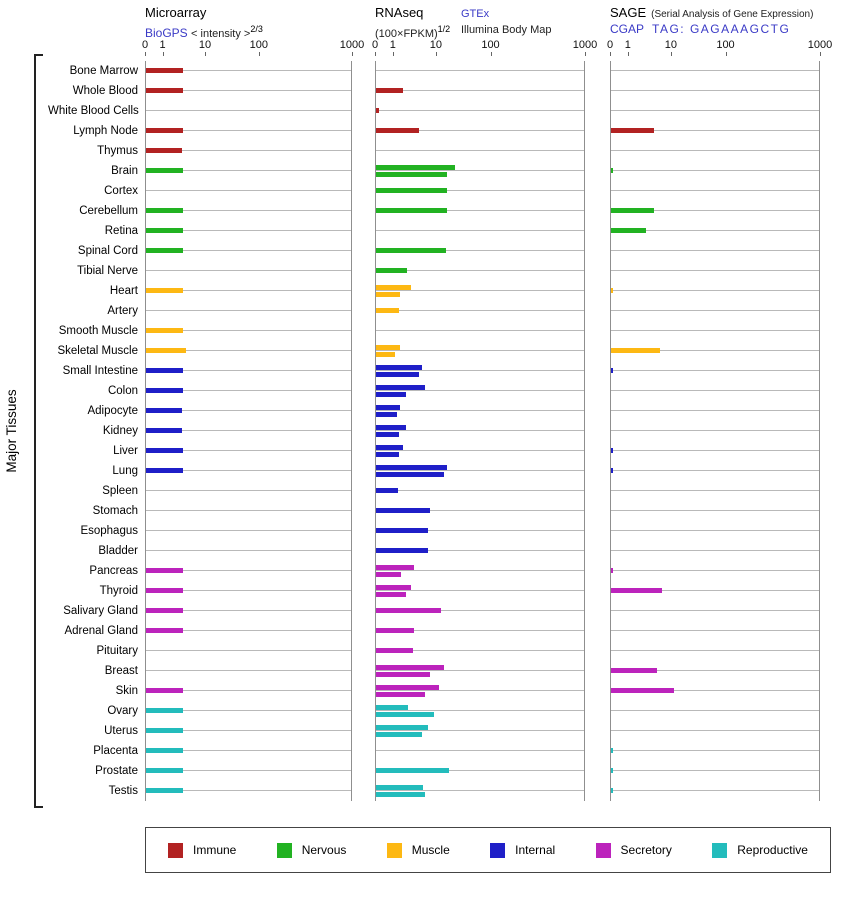 The width and height of the screenshot is (842, 900). What do you see at coordinates (118, 591) in the screenshot?
I see `tissue-label: Thyroid` at bounding box center [118, 591].